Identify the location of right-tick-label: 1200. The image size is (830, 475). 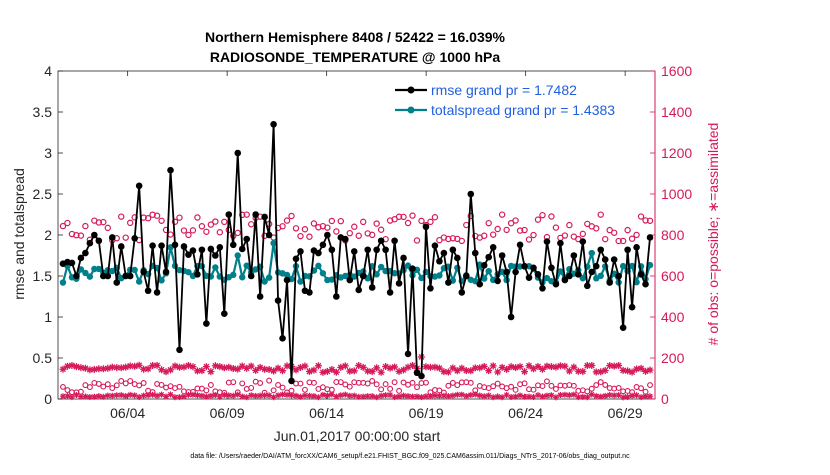
(676, 153).